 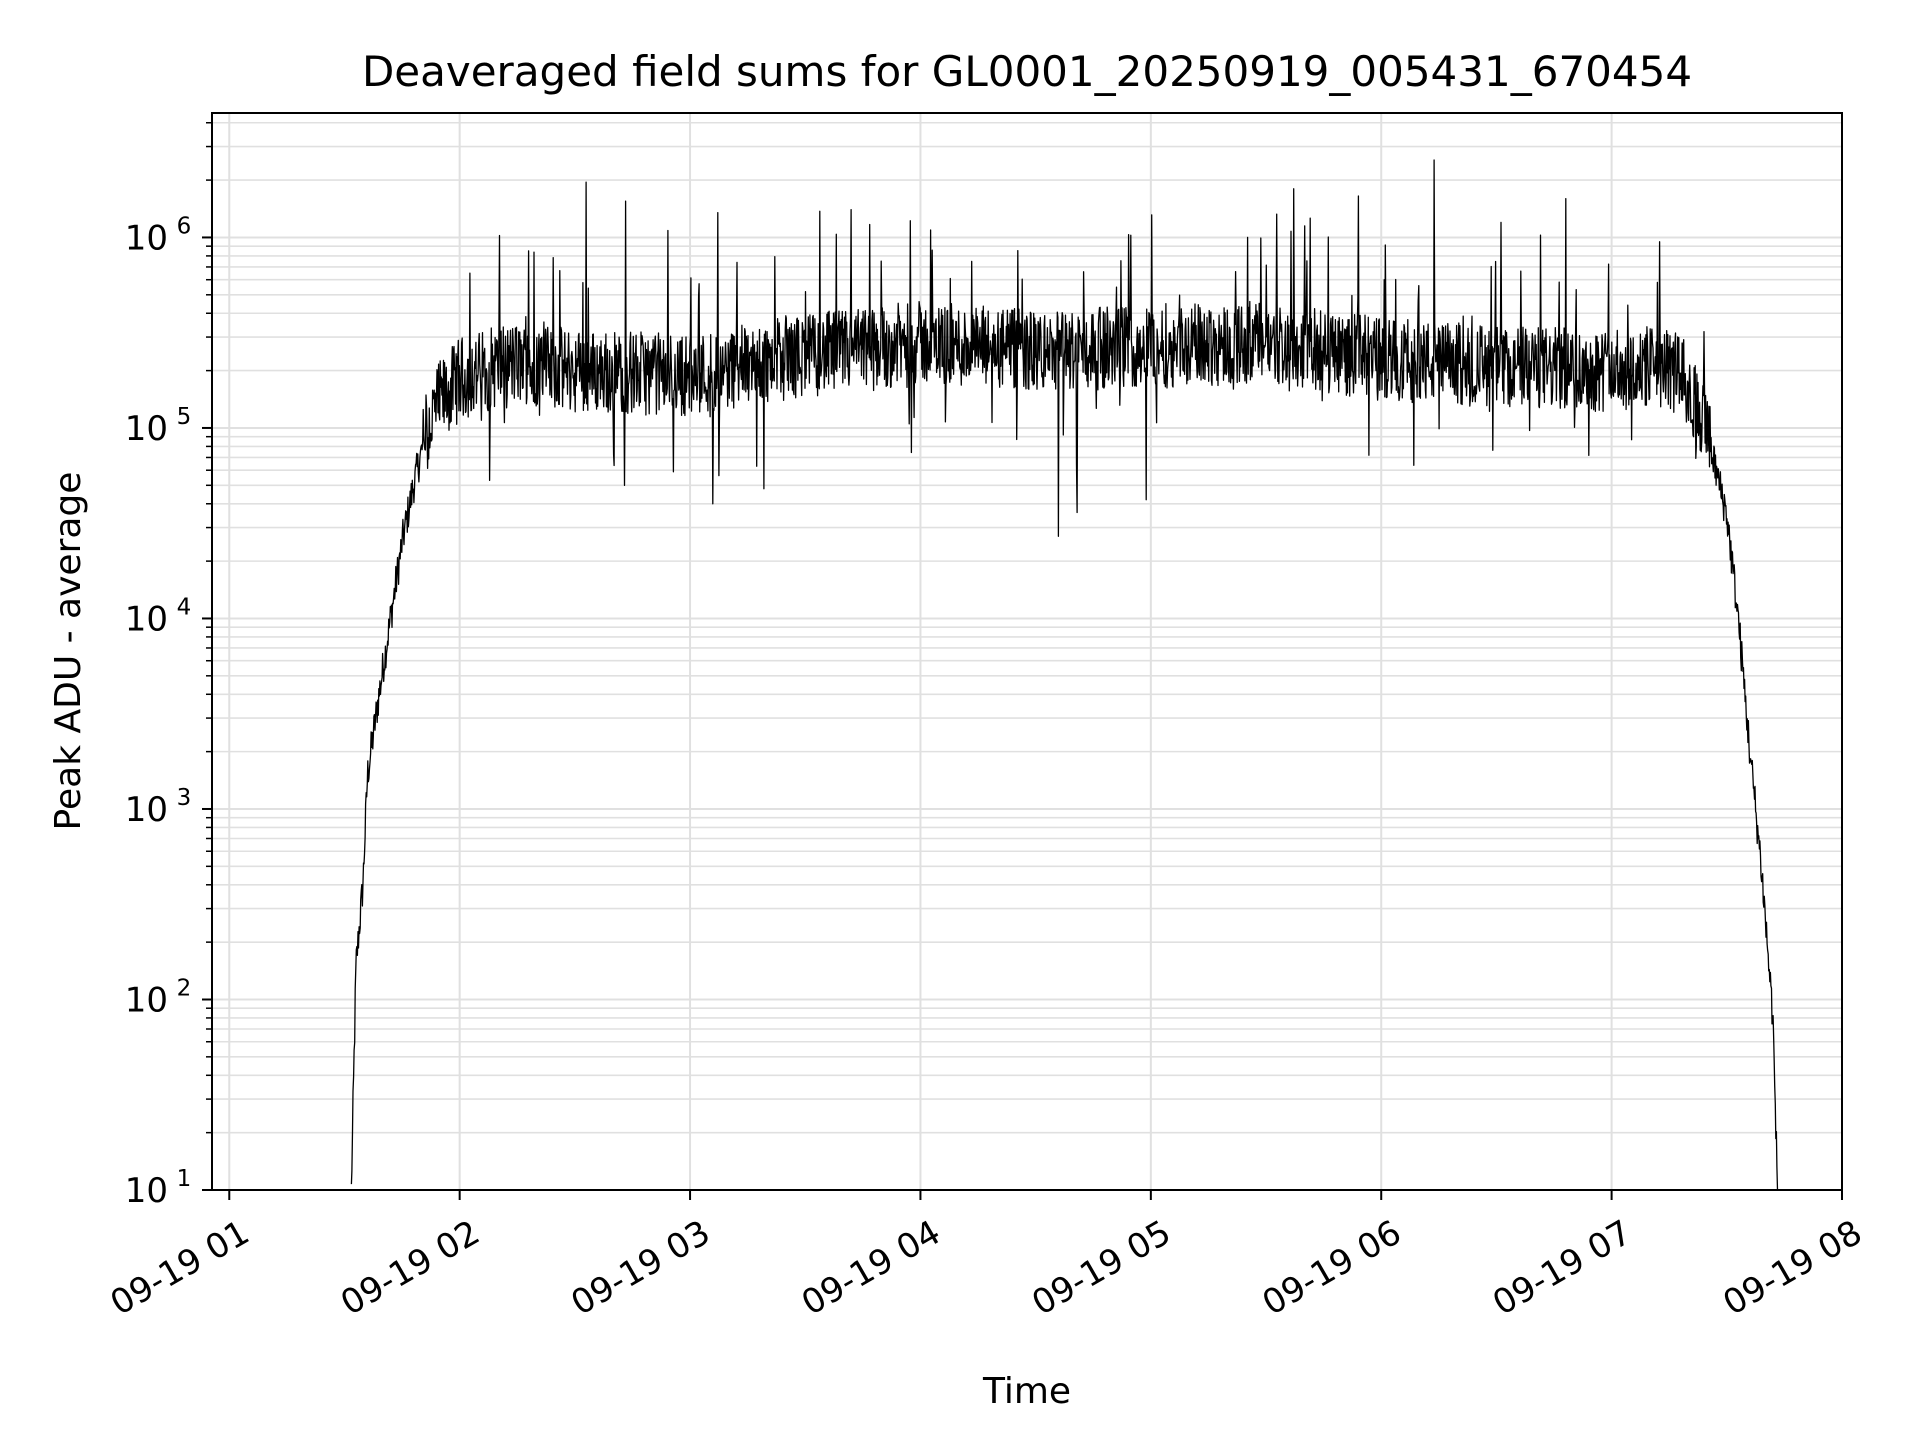 I want to click on x-tick-label: 09-19 03, so click(x=641, y=1268).